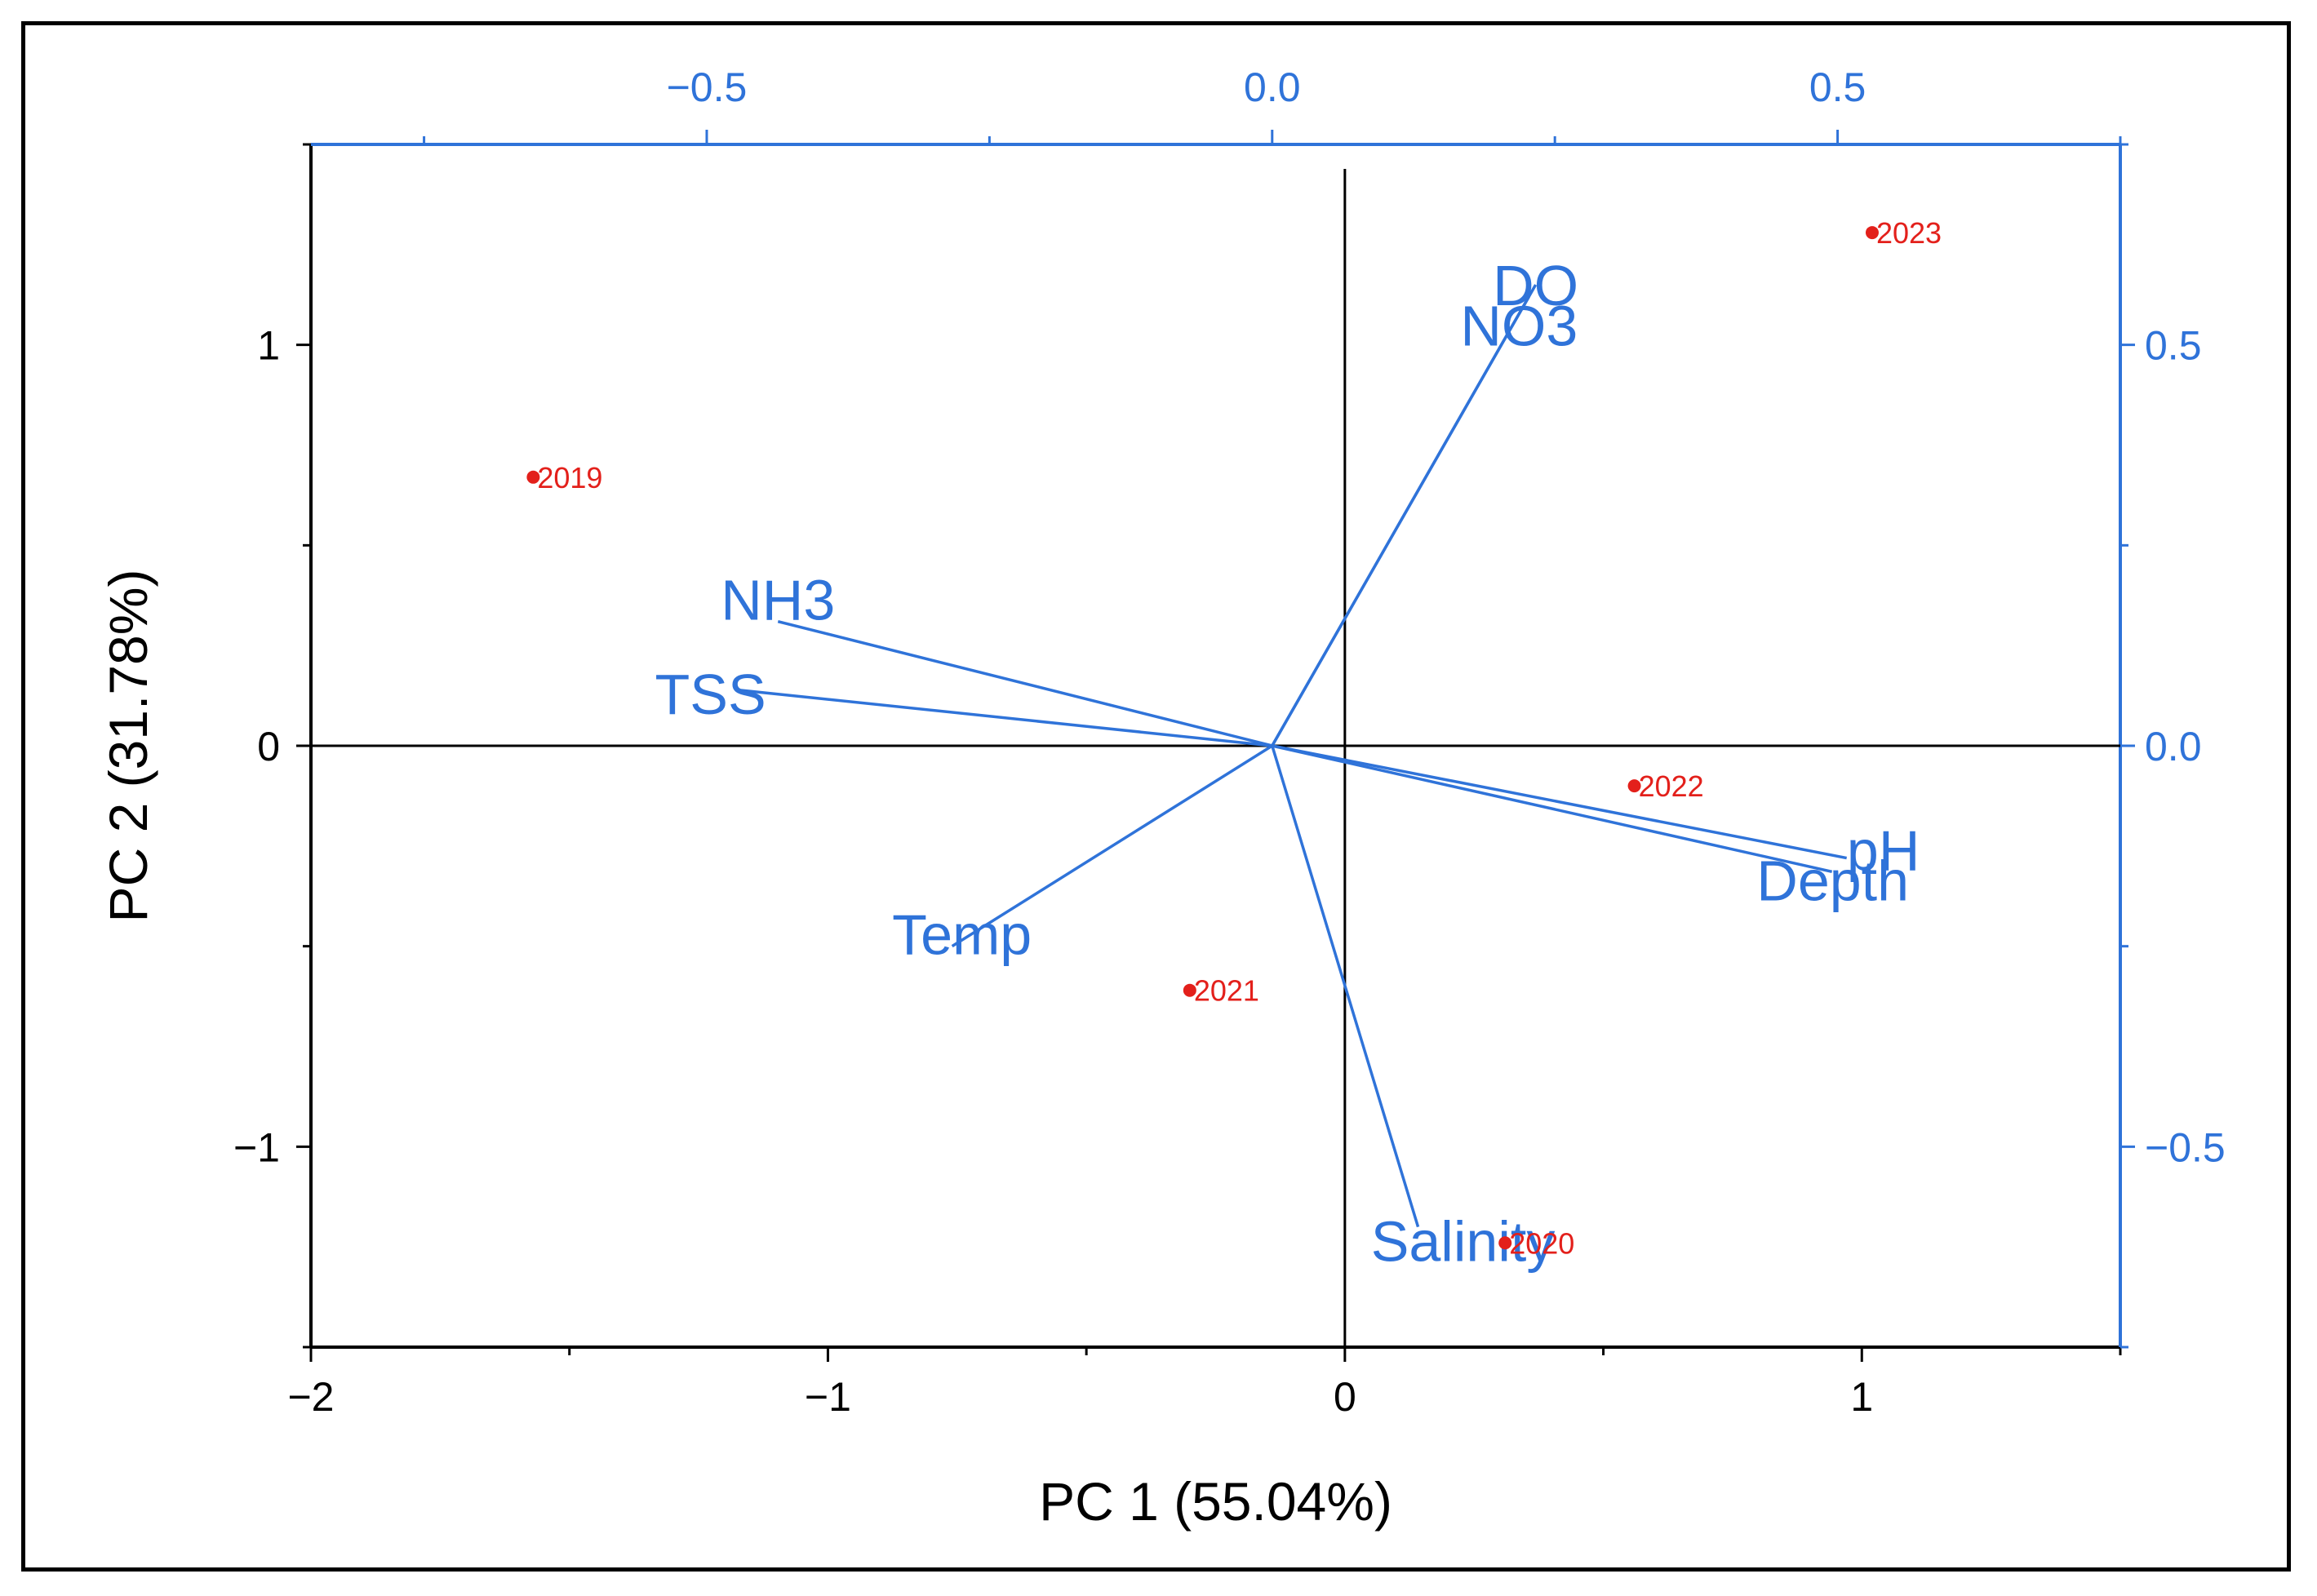 This screenshot has width=2317, height=1596. What do you see at coordinates (1535, 286) in the screenshot?
I see `loading-label-do: DO` at bounding box center [1535, 286].